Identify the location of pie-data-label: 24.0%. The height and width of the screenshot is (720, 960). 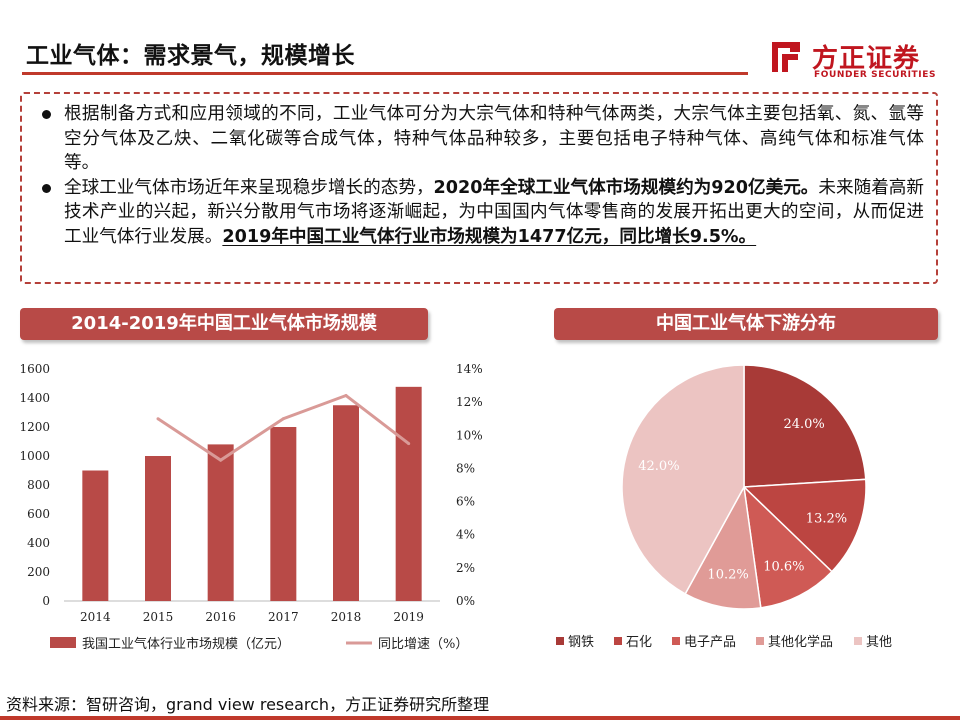
(803, 424).